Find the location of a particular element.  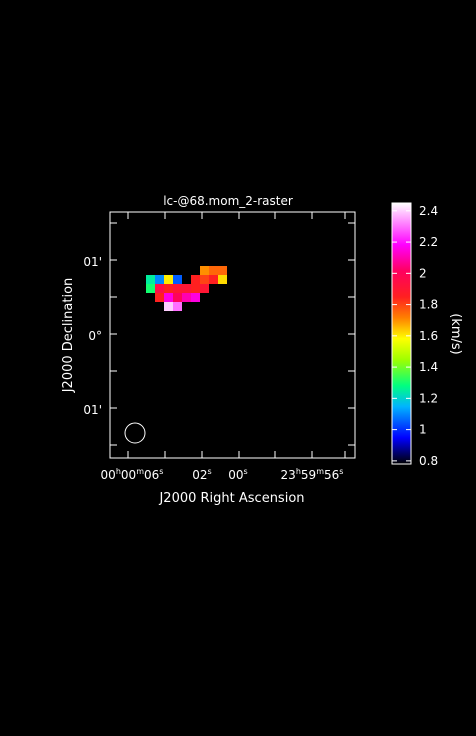

chart-title: lc-@68.mom_2-raster is located at coordinates (228, 201).